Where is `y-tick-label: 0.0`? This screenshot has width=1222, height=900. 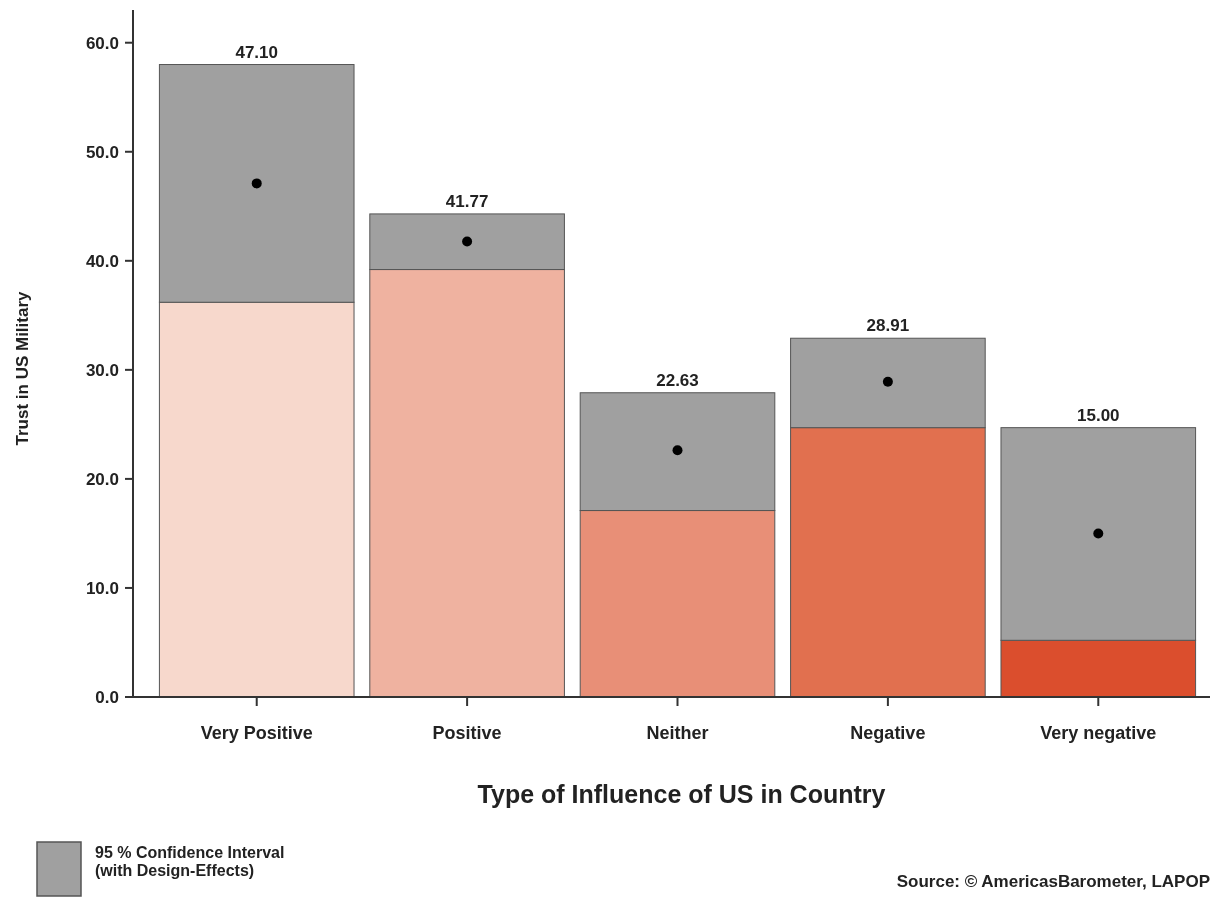 y-tick-label: 0.0 is located at coordinates (107, 697).